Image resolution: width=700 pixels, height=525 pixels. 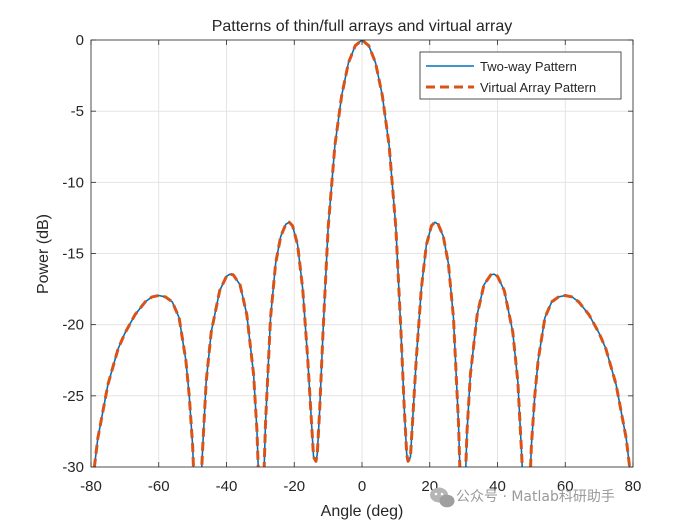 I want to click on legend: Two-way Pattern Virtual Array Pattern, so click(x=520, y=75).